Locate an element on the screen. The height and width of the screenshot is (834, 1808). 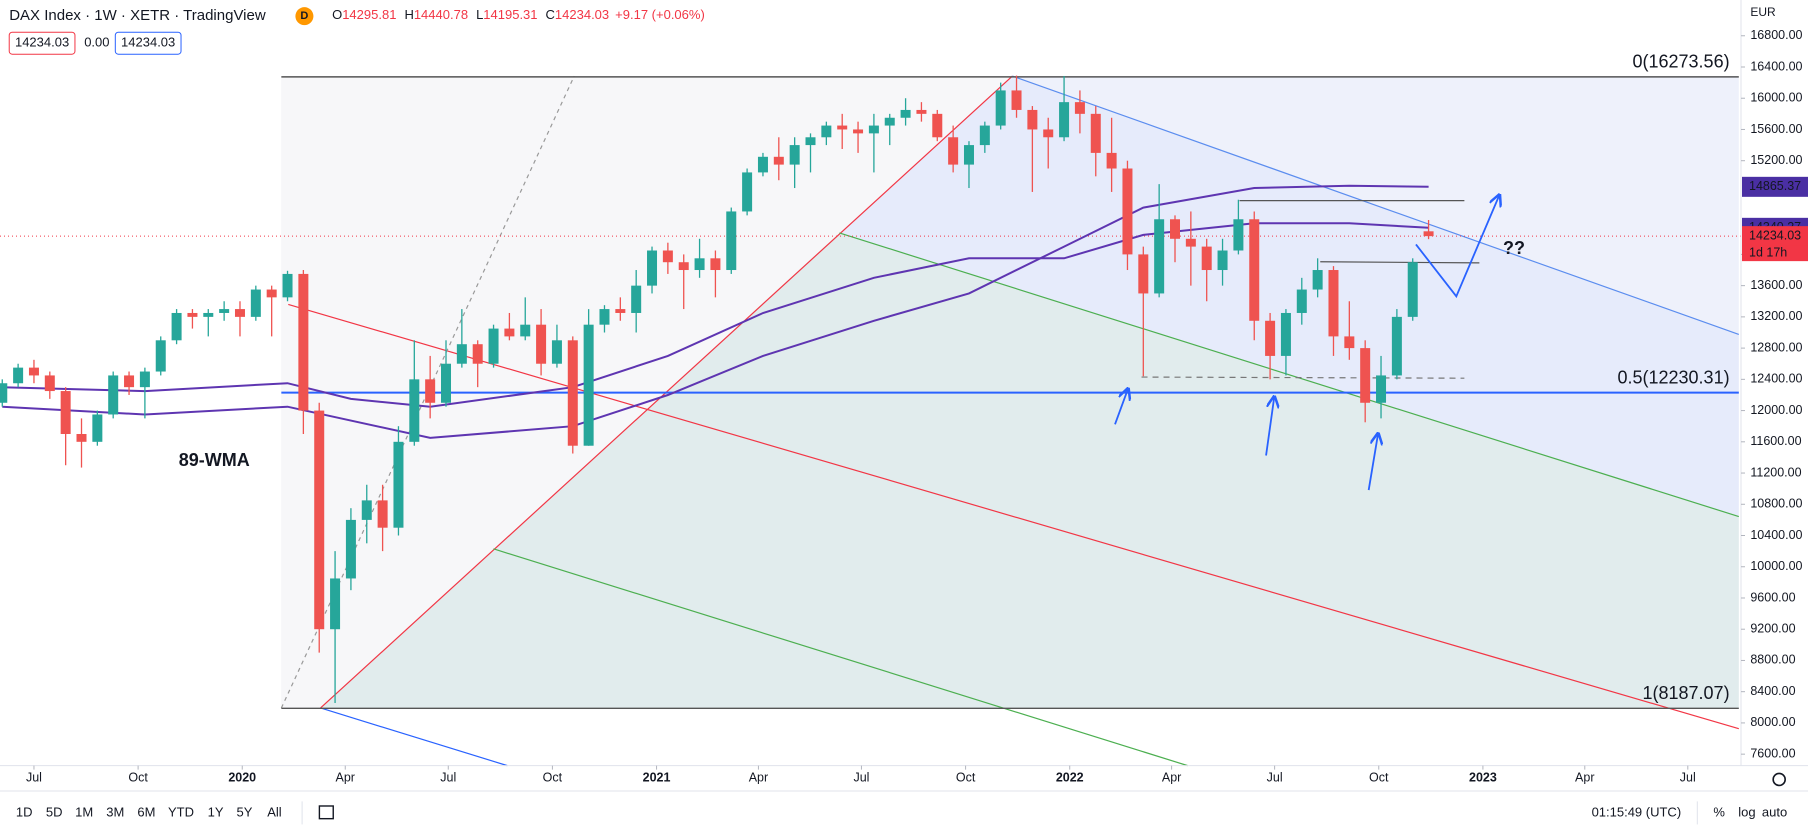
y-tick-label: 15200.00 is located at coordinates (1776, 160).